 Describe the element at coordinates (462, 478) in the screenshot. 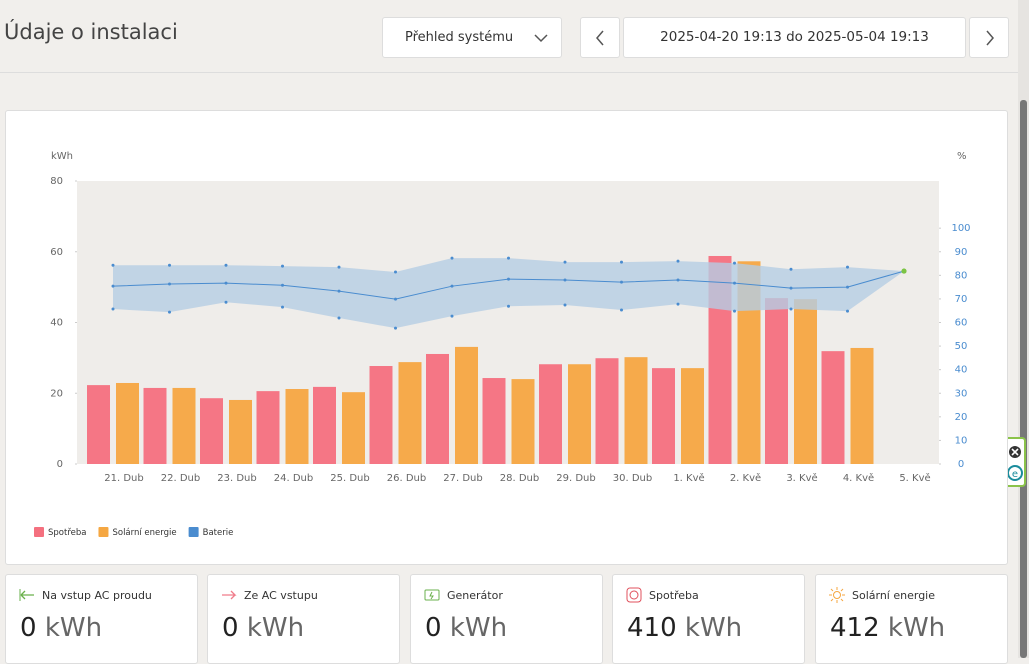

I see `x-tick-label: 27. Dub` at that location.